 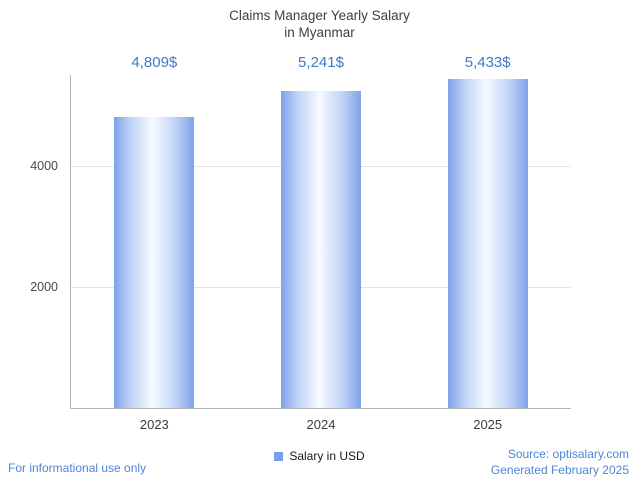 I want to click on chart-title-line2: in Myanmar, so click(x=319, y=32).